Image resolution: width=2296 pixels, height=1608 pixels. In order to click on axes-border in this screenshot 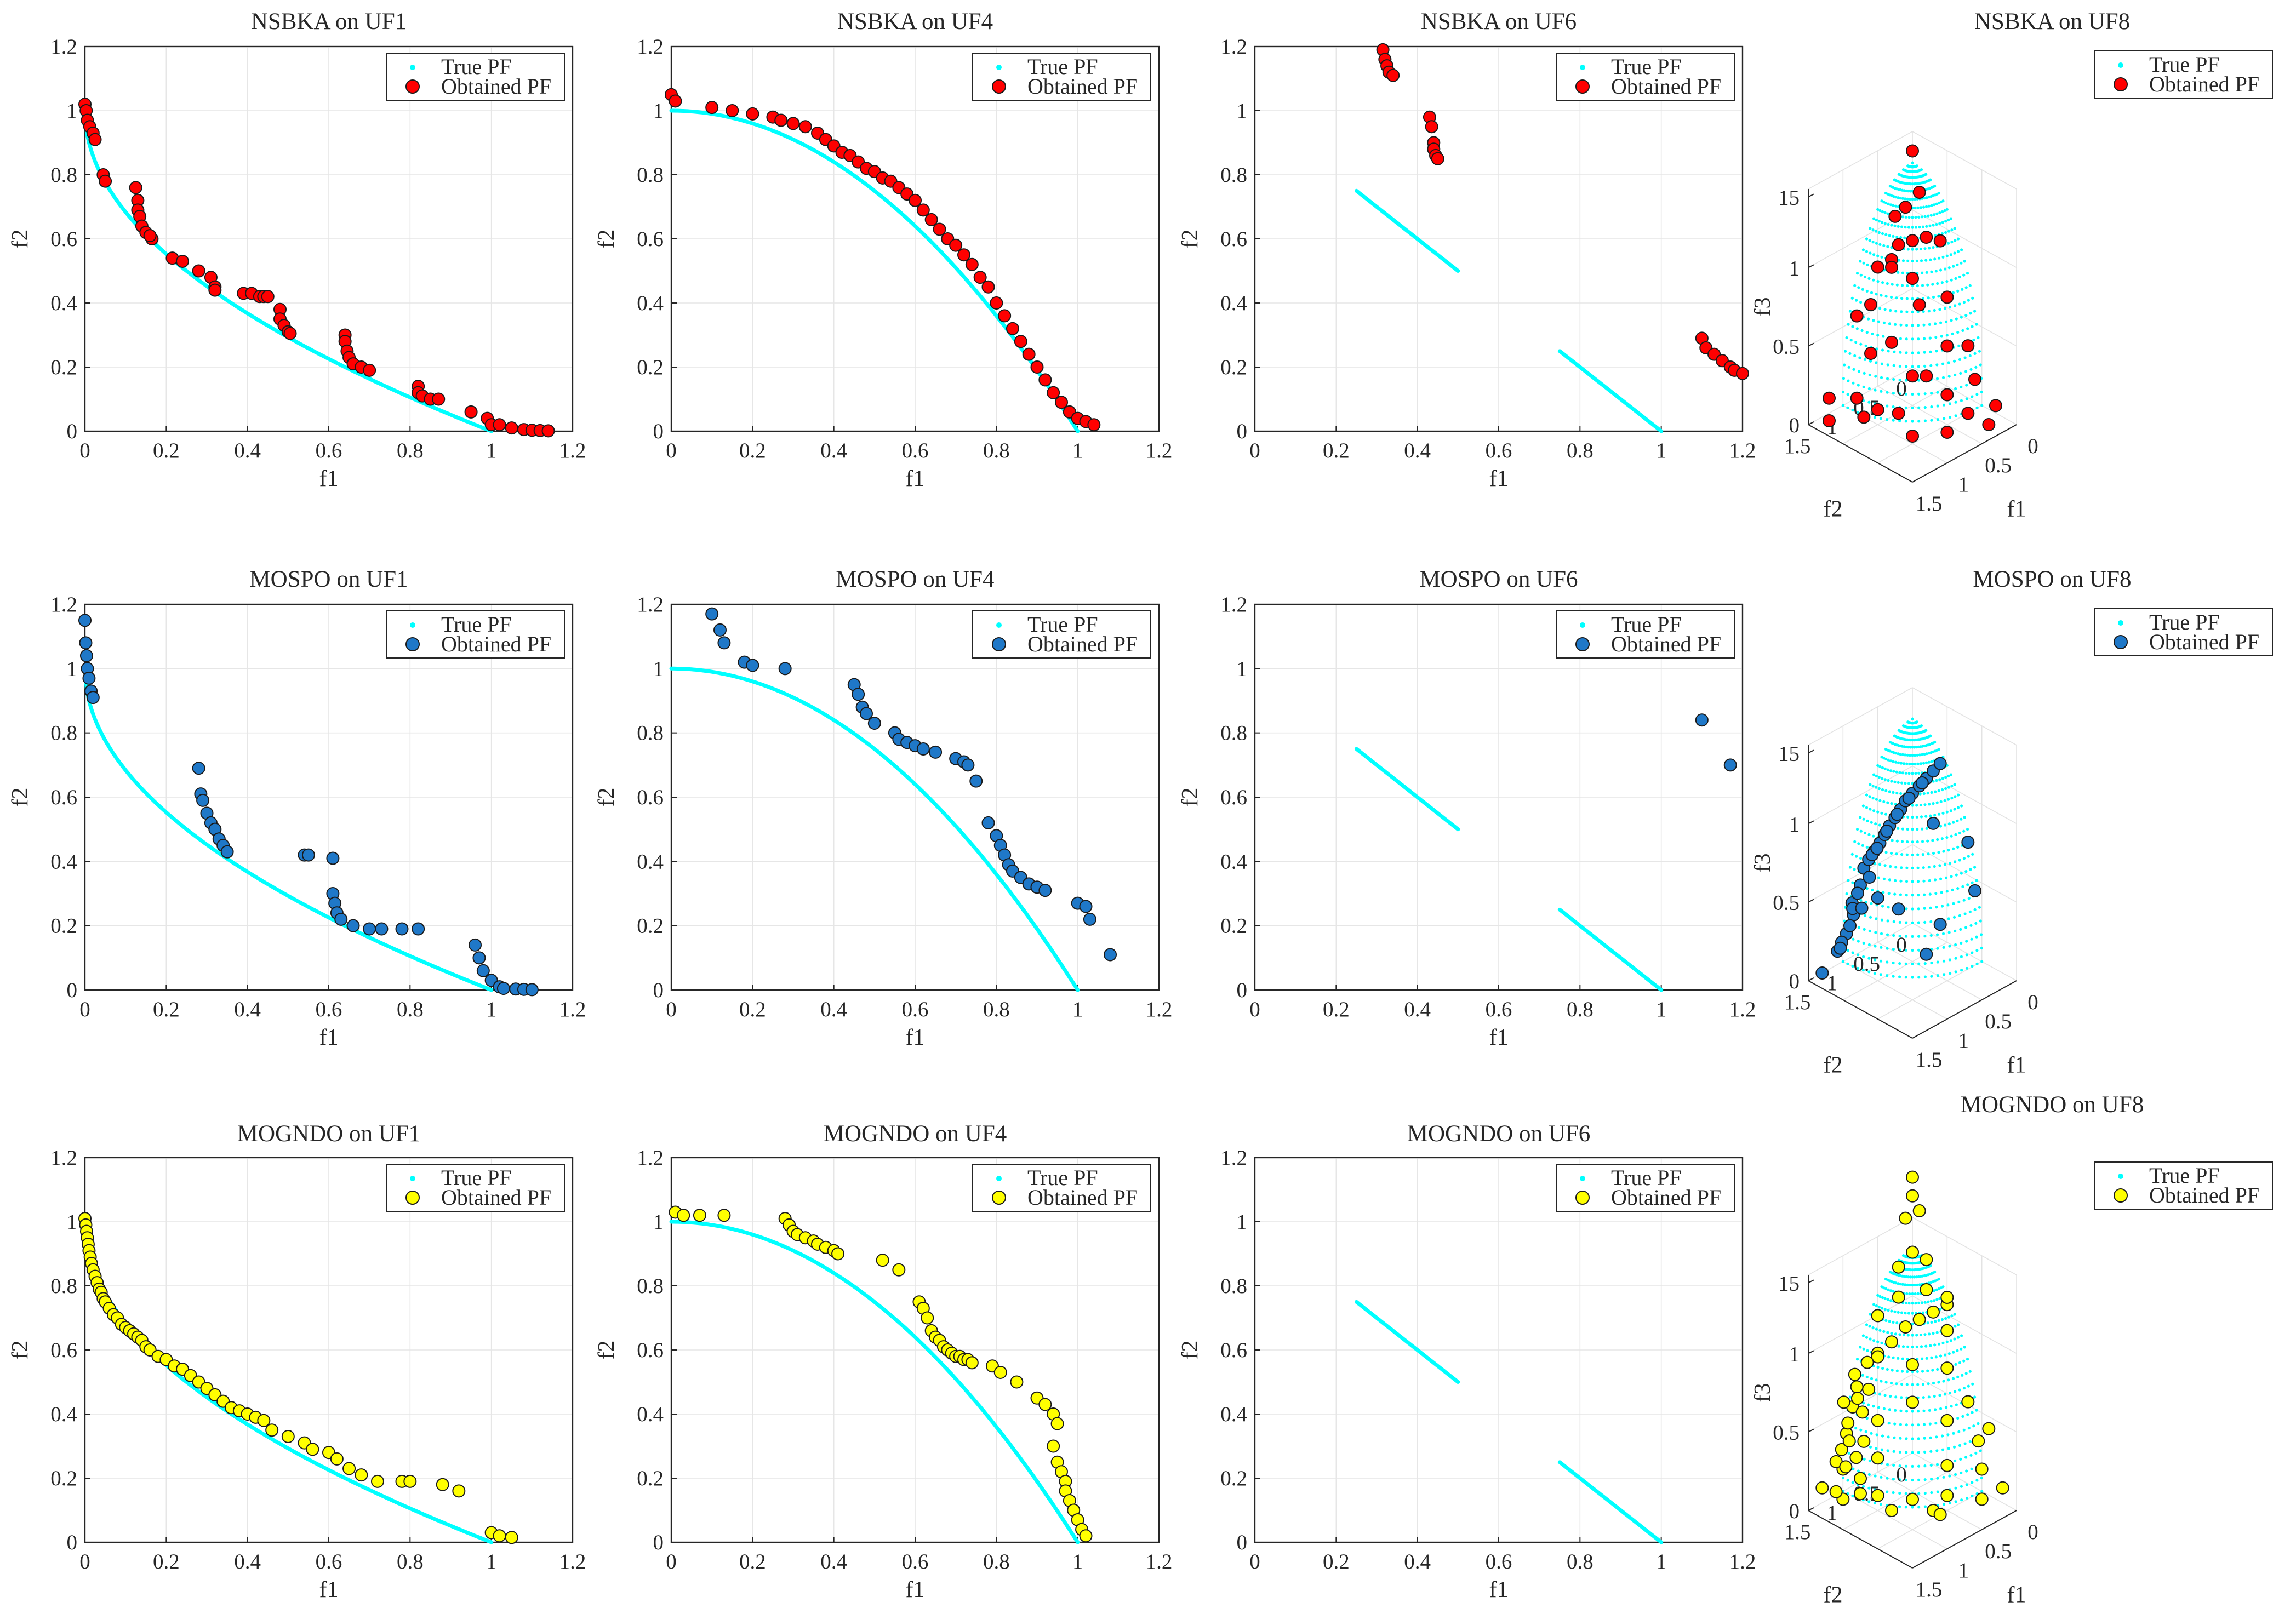, I will do `click(915, 238)`.